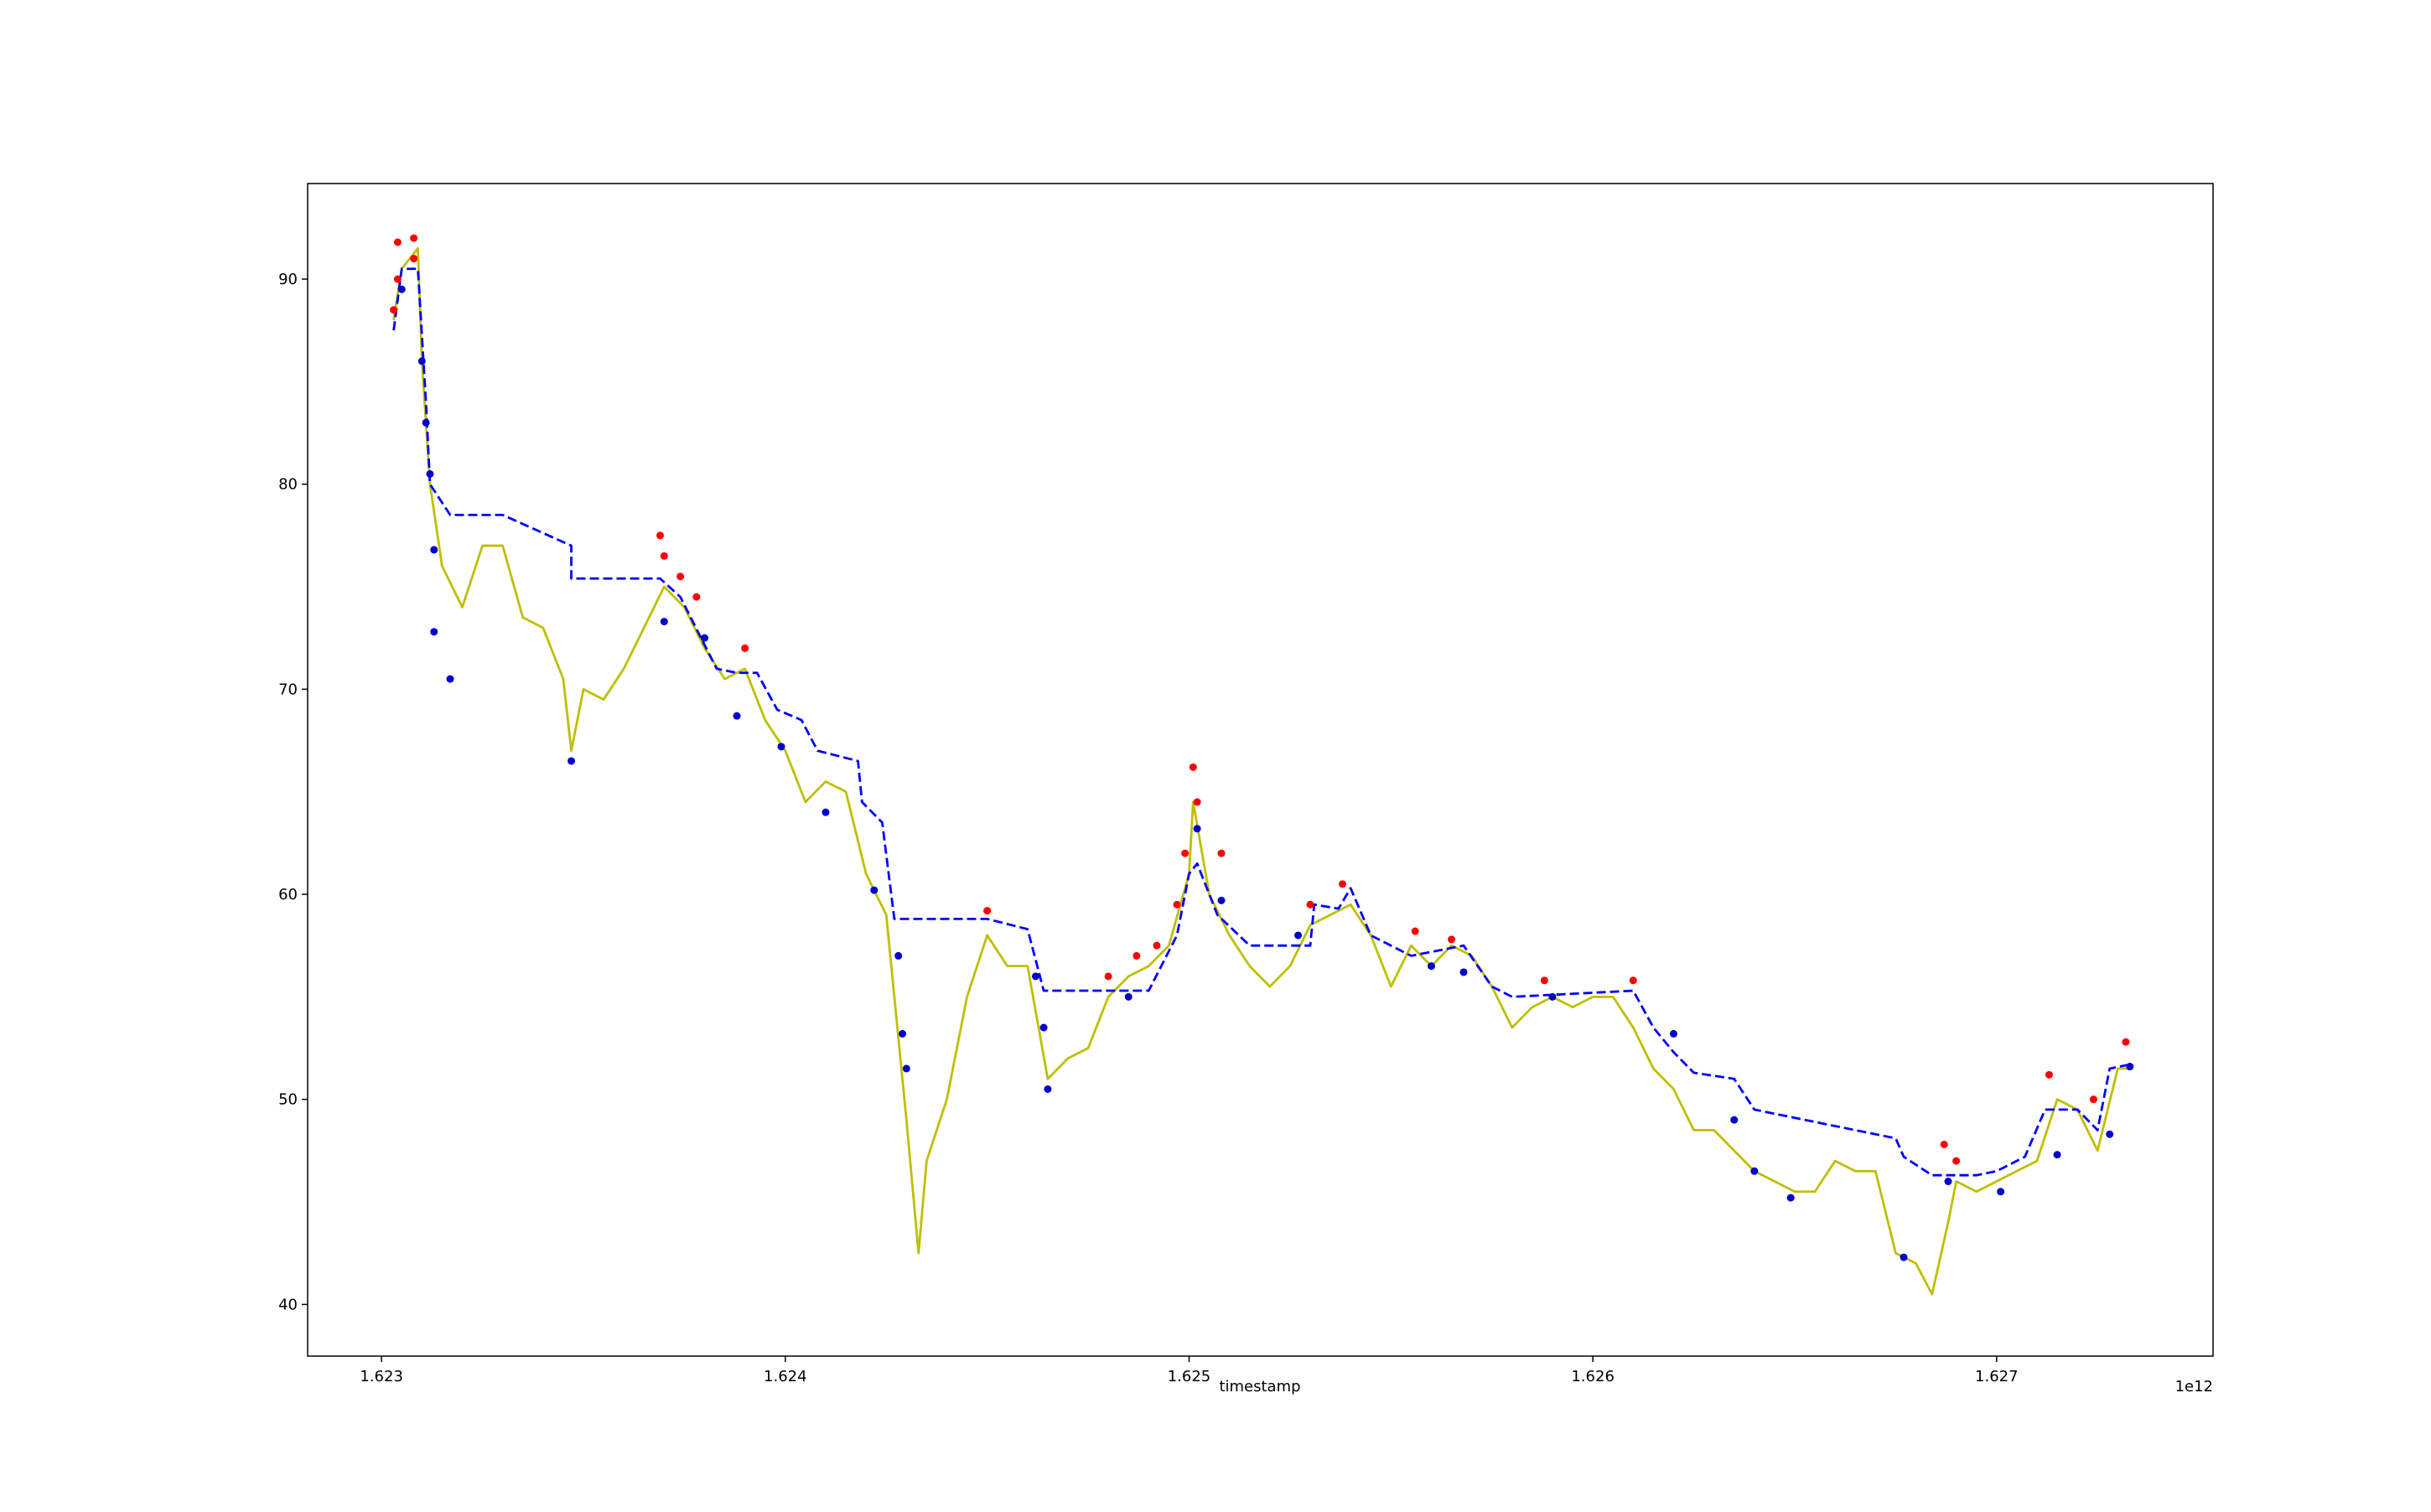 The image size is (2431, 1512). I want to click on x-axis-label: timestamp, so click(1259, 1386).